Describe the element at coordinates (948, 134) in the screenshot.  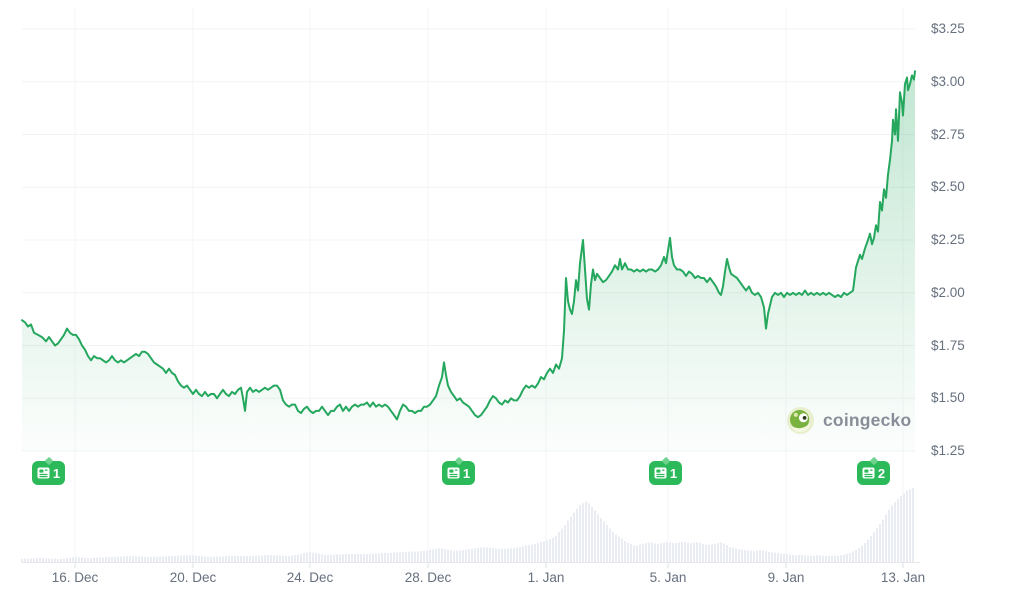
I see `y-axis-tick-label: $2.75` at that location.